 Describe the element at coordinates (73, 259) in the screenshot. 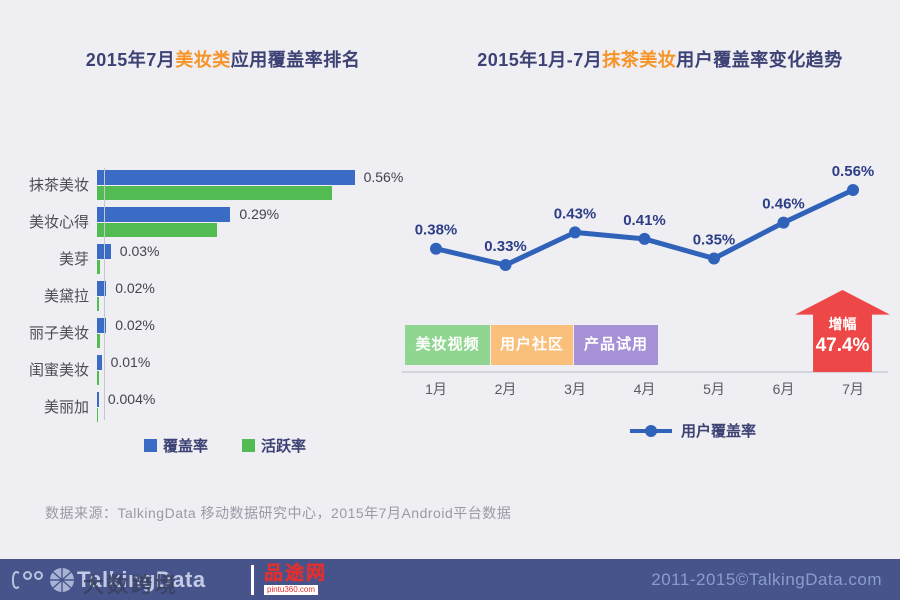

I see `bar-category-label: 美芽` at that location.